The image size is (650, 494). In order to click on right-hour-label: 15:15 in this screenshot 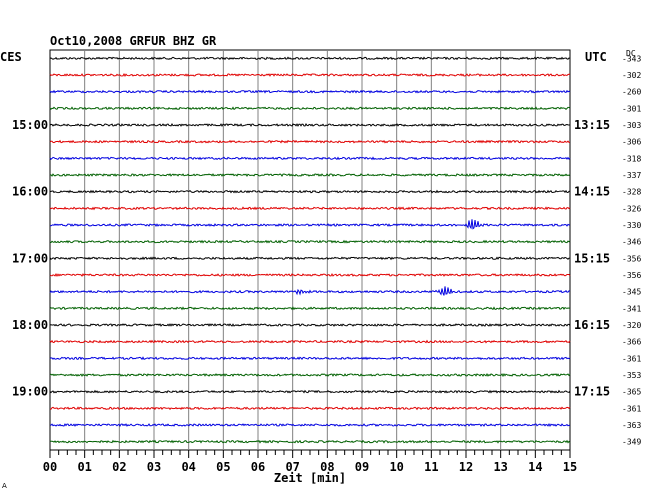, I will do `click(592, 258)`.